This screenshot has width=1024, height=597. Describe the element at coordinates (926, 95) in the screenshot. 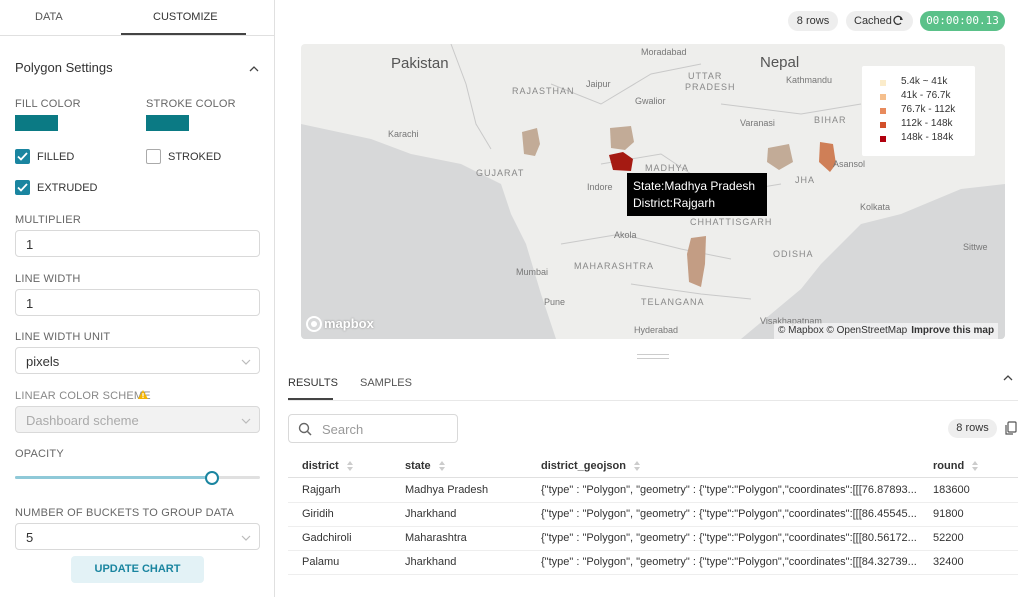

I see `legend-label: 41k - 76.7k` at that location.